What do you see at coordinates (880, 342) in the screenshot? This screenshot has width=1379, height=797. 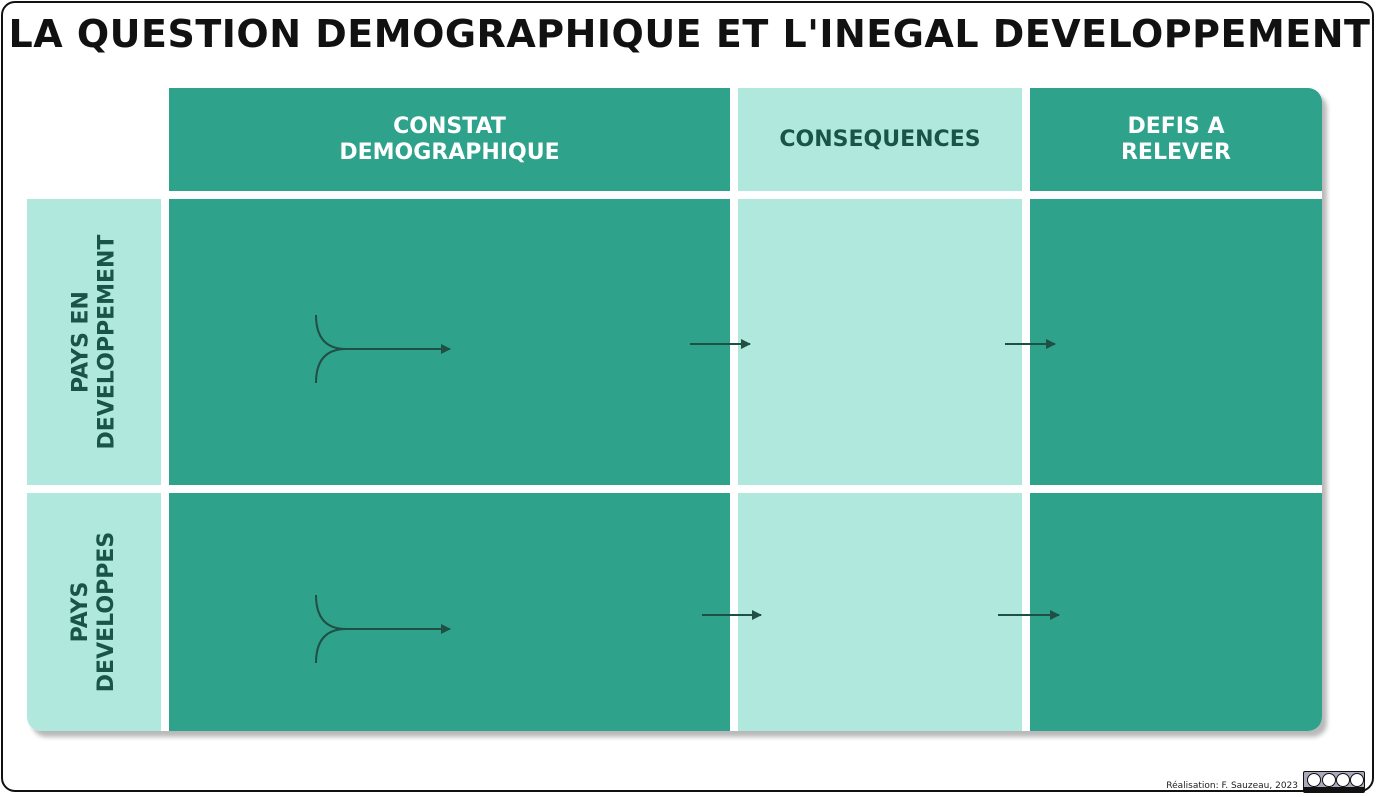 I see `cell-developpement-consequences` at bounding box center [880, 342].